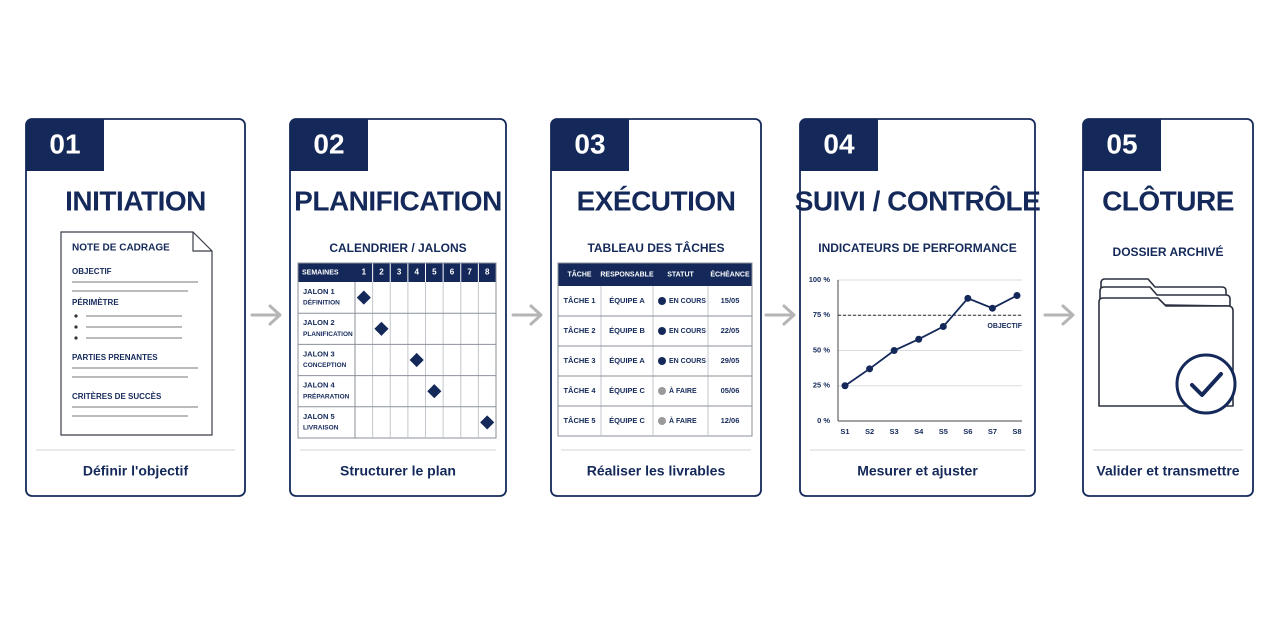 This screenshot has width=1280, height=640. Describe the element at coordinates (92, 271) in the screenshot. I see `document-section: OBJECTIF` at that location.